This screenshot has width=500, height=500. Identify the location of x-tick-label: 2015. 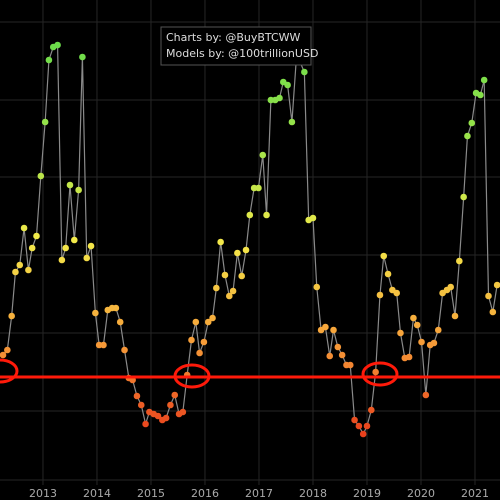
(151, 493).